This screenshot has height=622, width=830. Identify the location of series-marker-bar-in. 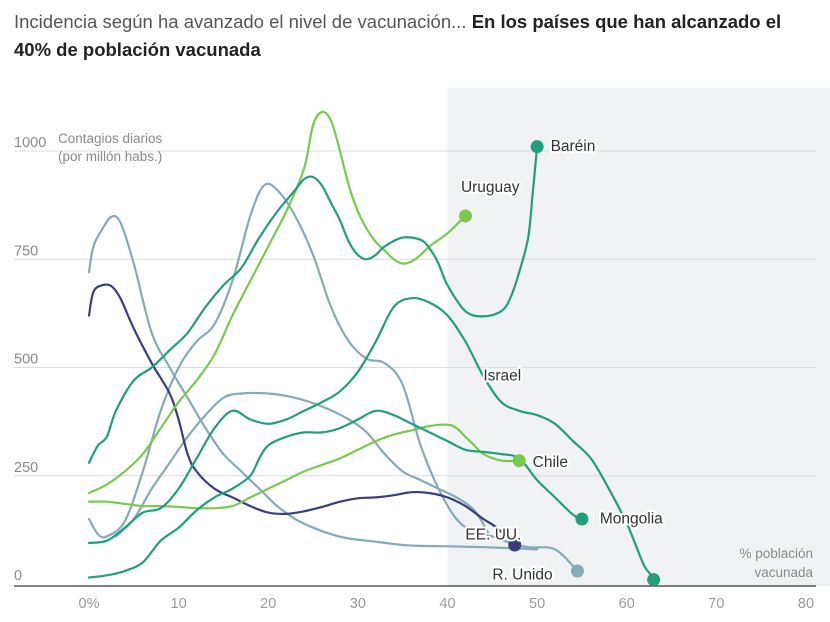
(537, 147).